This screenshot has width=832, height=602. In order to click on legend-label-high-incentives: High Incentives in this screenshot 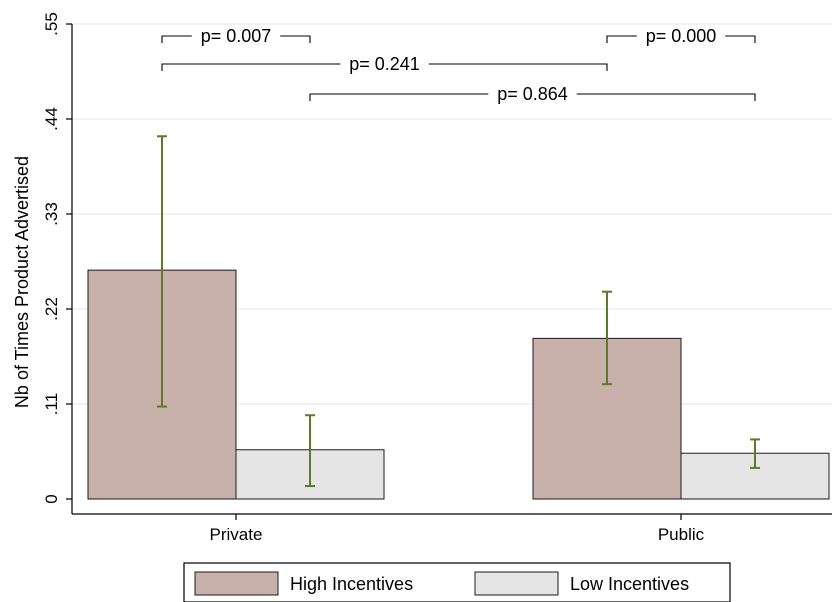, I will do `click(351, 584)`.